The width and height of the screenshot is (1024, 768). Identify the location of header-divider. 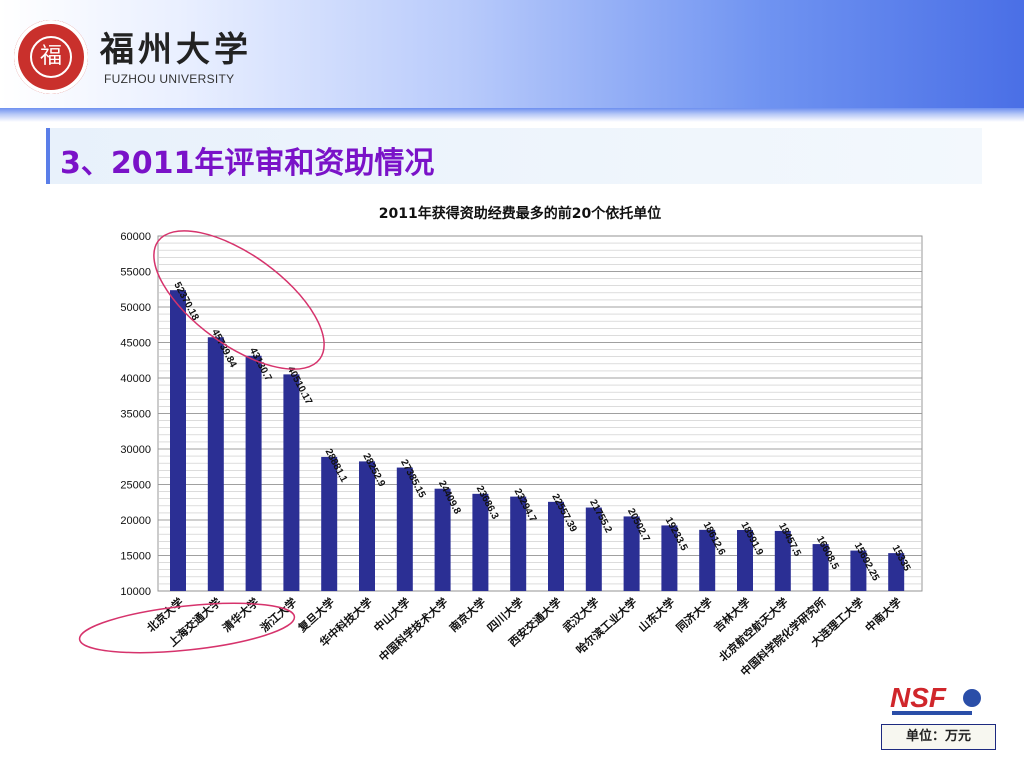
(512, 115).